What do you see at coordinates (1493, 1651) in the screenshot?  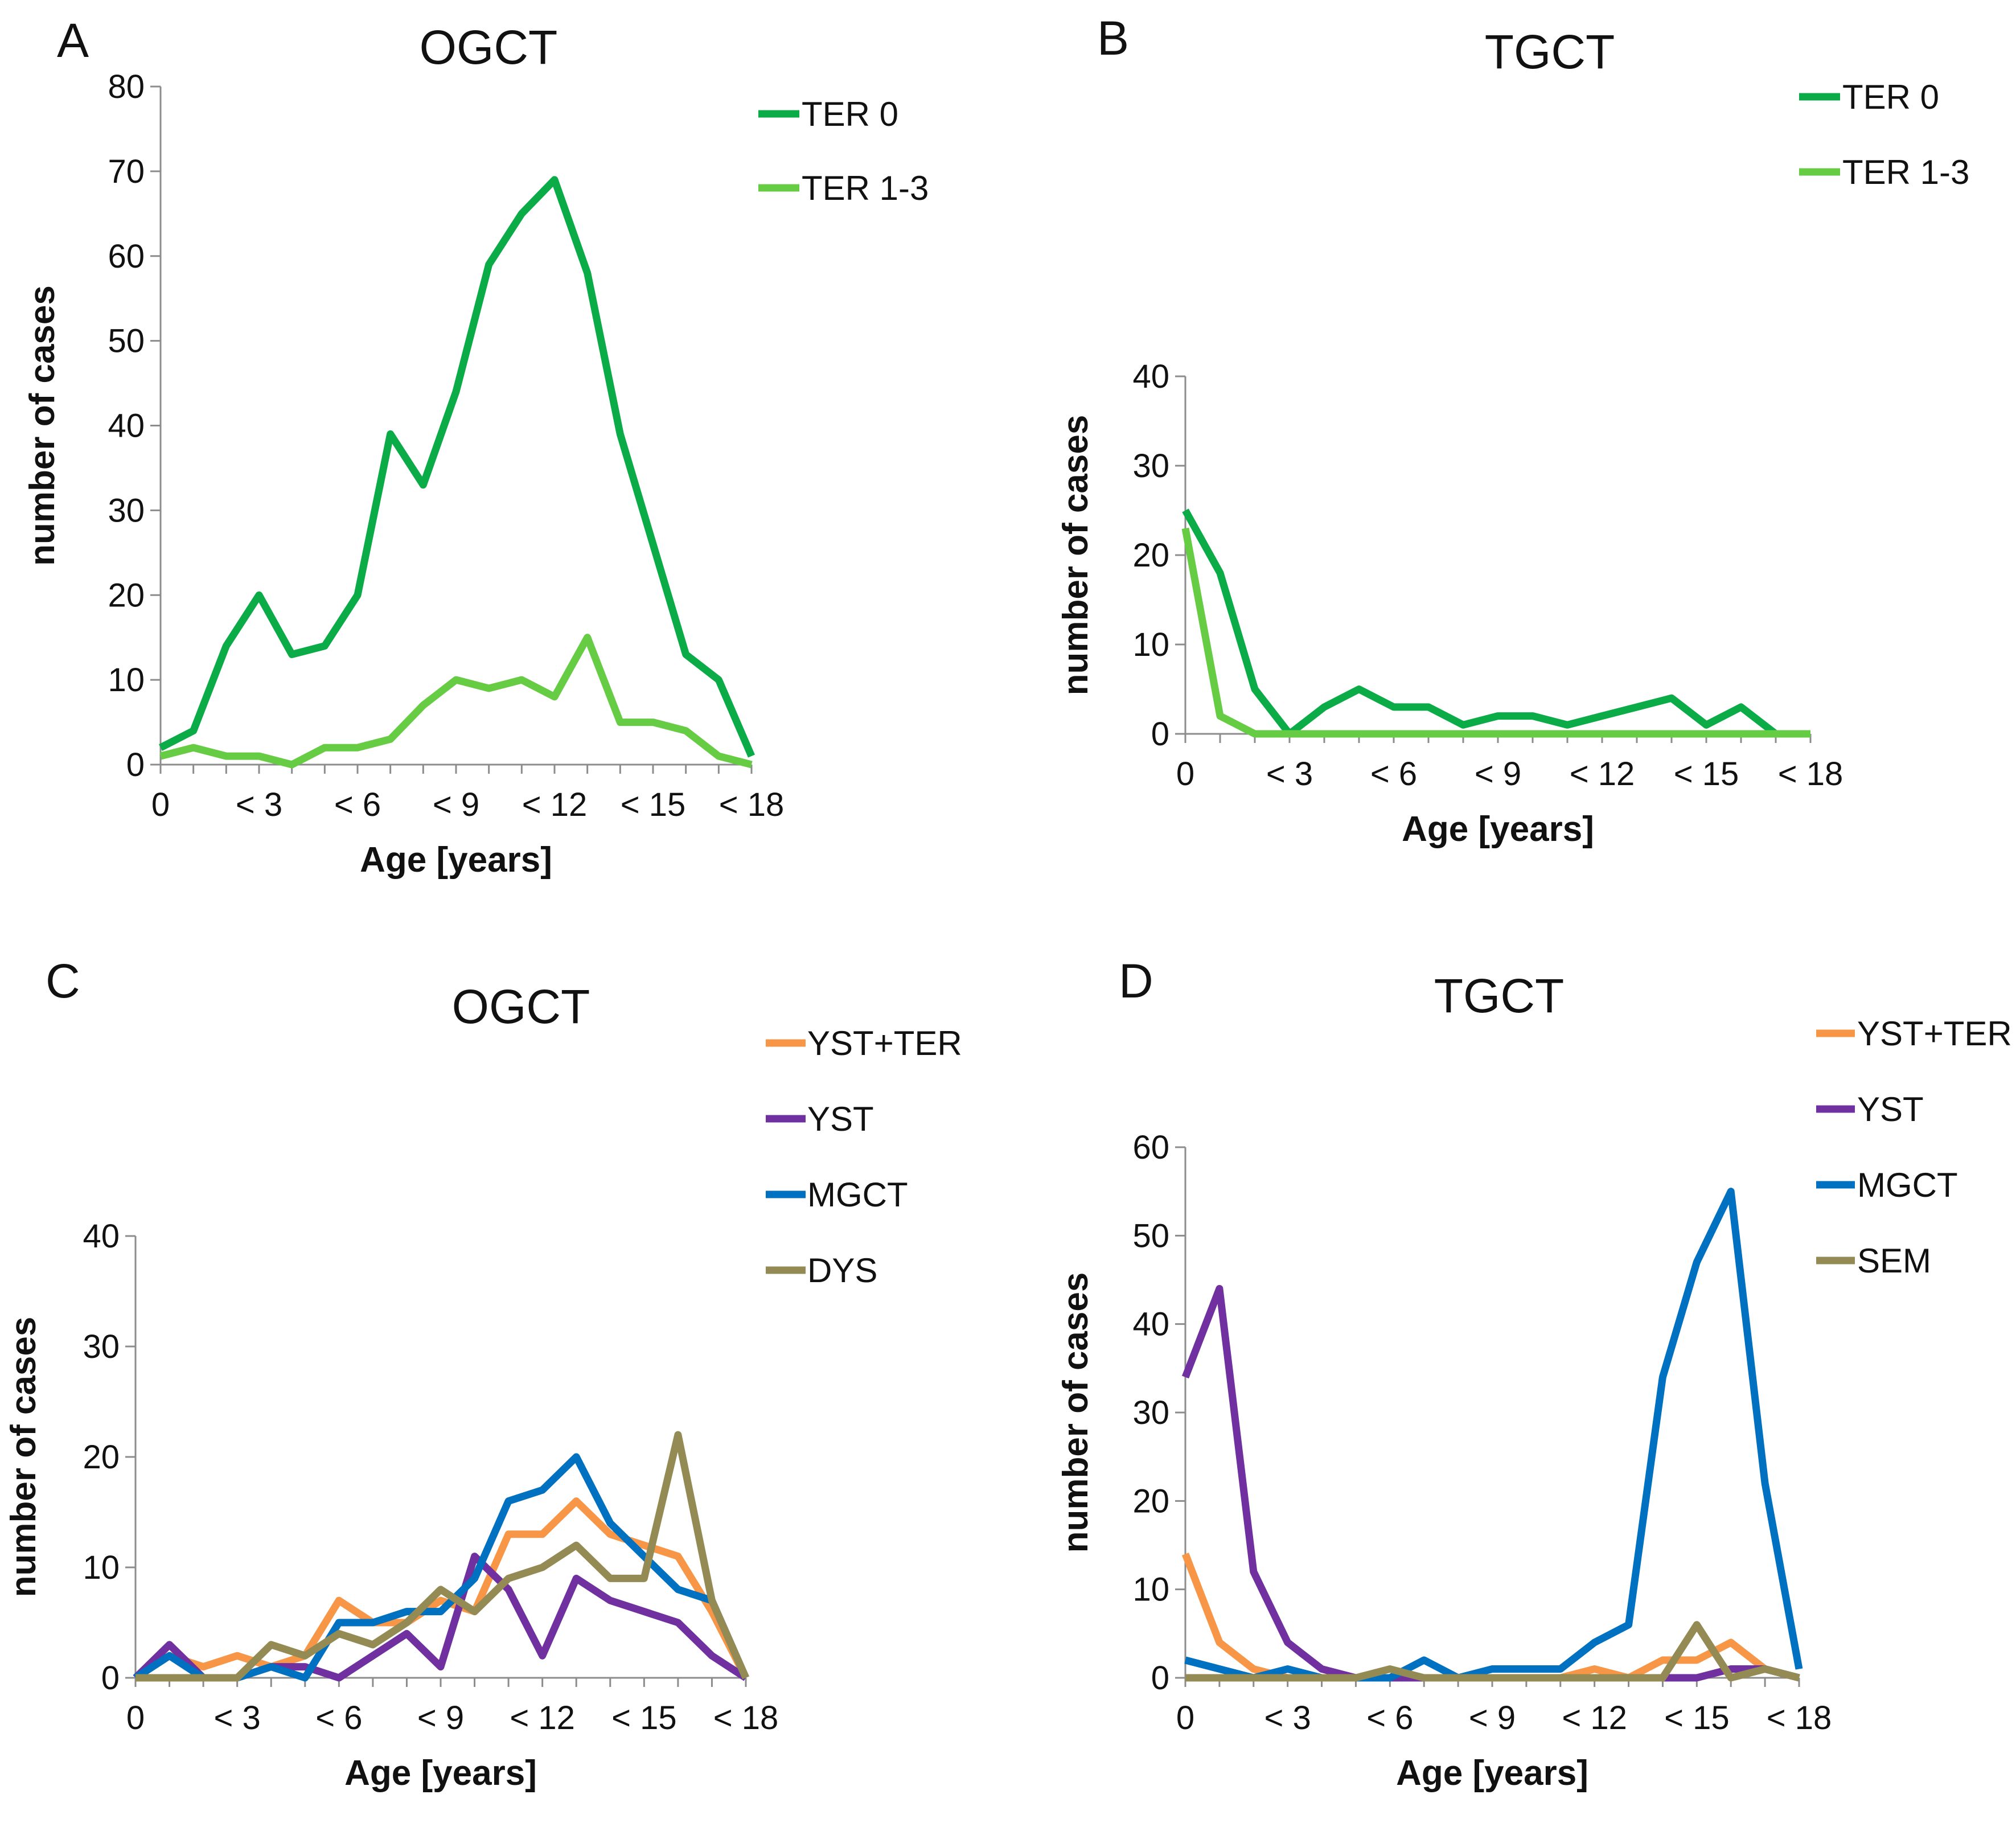 I see `series-line-sem` at bounding box center [1493, 1651].